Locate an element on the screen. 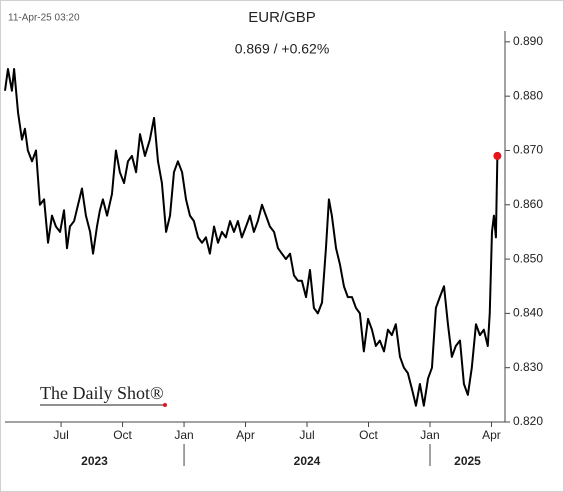 The height and width of the screenshot is (492, 564). y-tick-label: 0.870 is located at coordinates (528, 150).